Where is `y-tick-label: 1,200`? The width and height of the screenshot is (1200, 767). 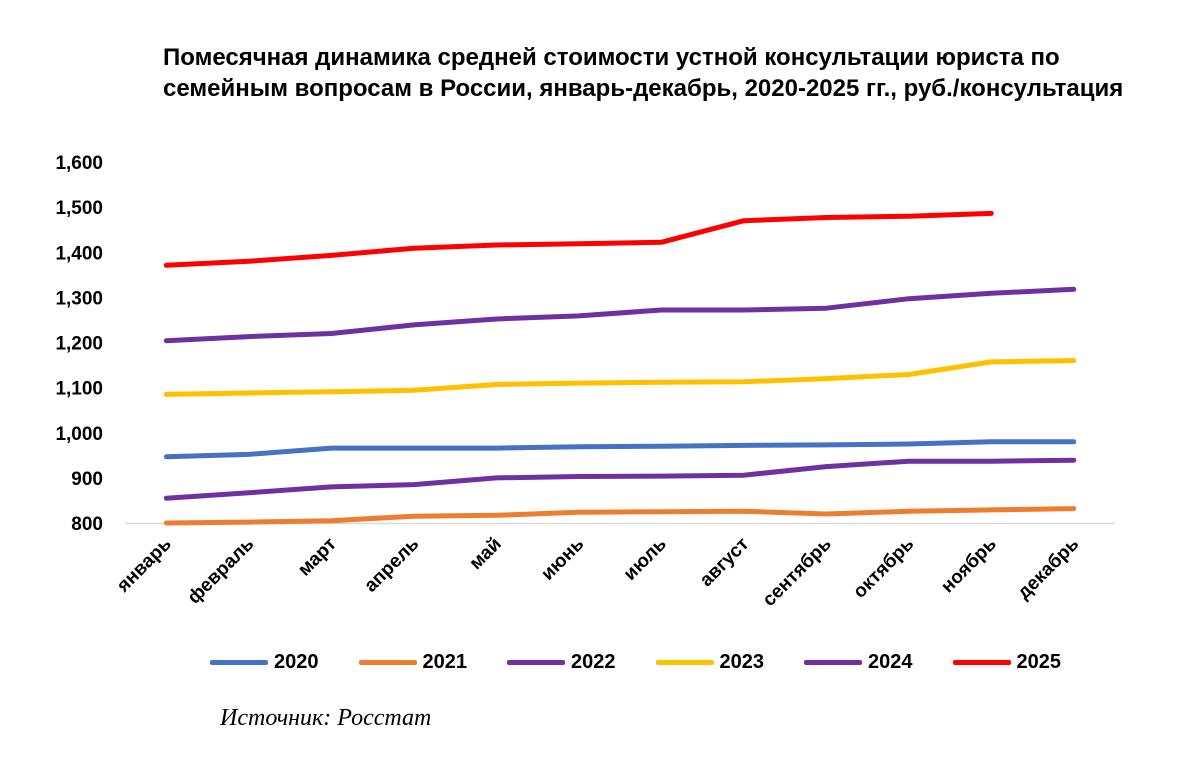
y-tick-label: 1,200 is located at coordinates (79, 344).